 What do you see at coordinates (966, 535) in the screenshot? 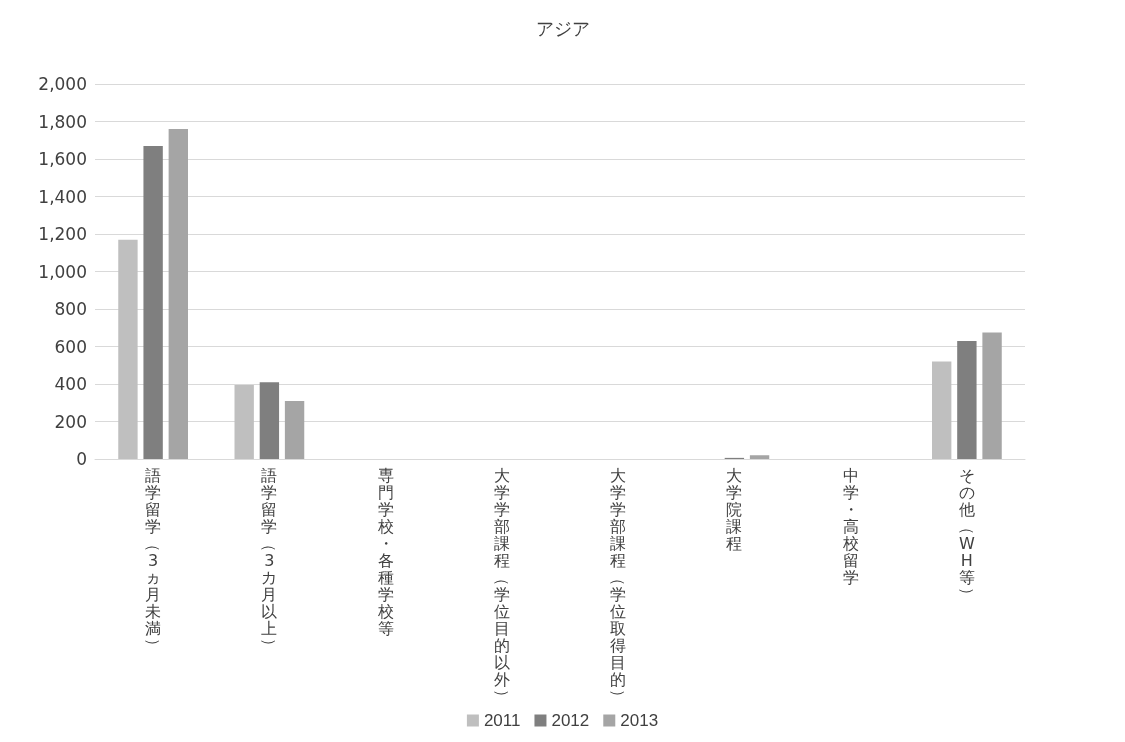
I see `x-tick-label: その他（WH等）` at bounding box center [966, 535].